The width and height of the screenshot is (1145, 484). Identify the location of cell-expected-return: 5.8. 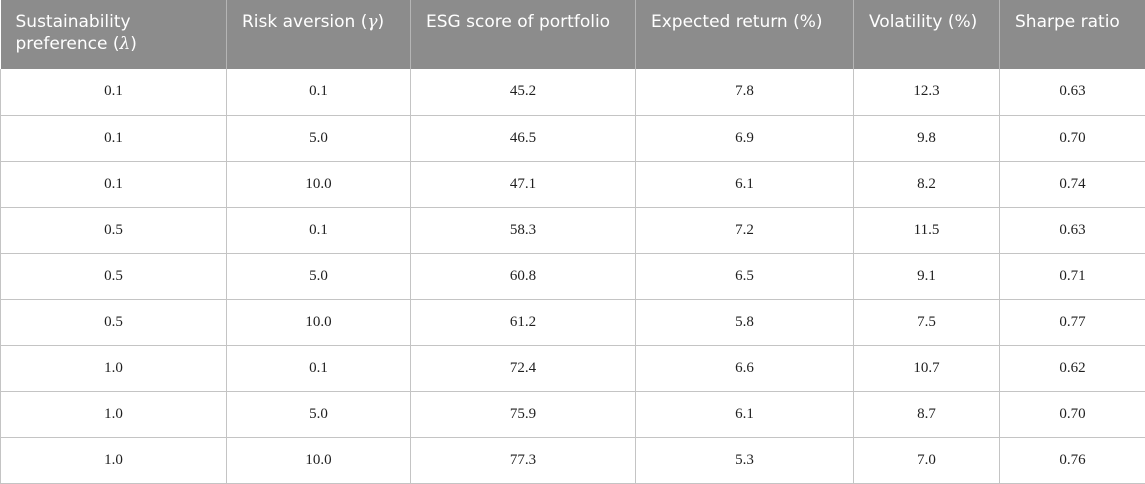
(745, 322).